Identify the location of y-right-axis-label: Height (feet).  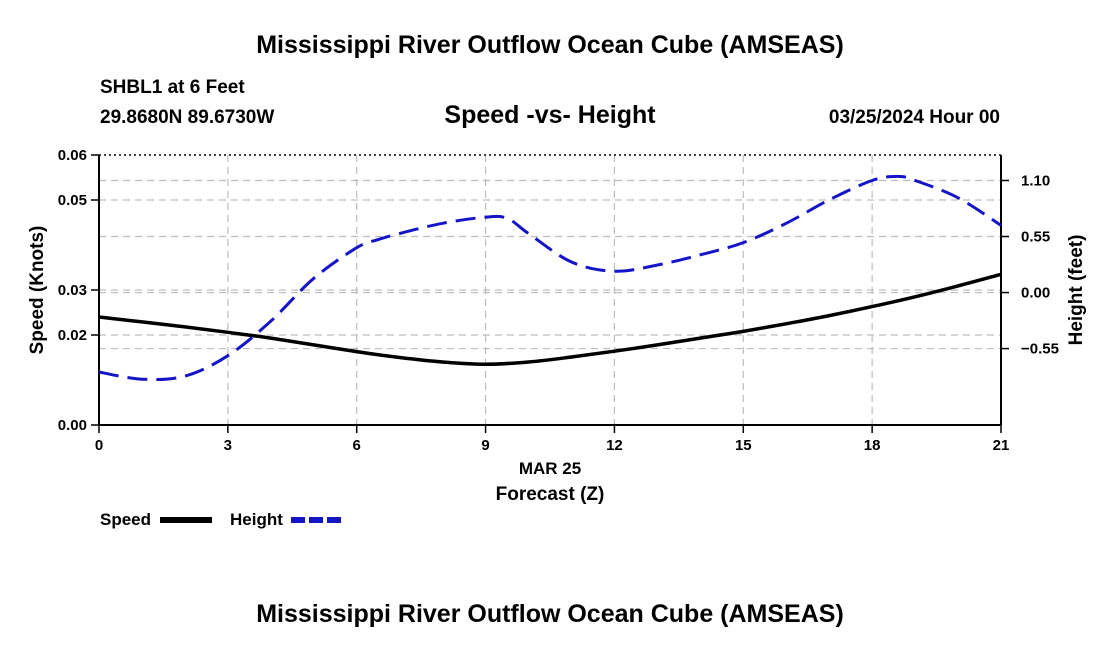
(1076, 290).